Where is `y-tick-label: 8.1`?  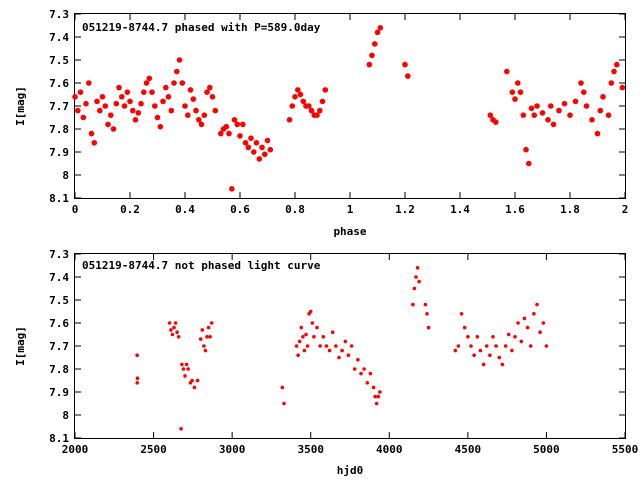 y-tick-label: 8.1 is located at coordinates (59, 198).